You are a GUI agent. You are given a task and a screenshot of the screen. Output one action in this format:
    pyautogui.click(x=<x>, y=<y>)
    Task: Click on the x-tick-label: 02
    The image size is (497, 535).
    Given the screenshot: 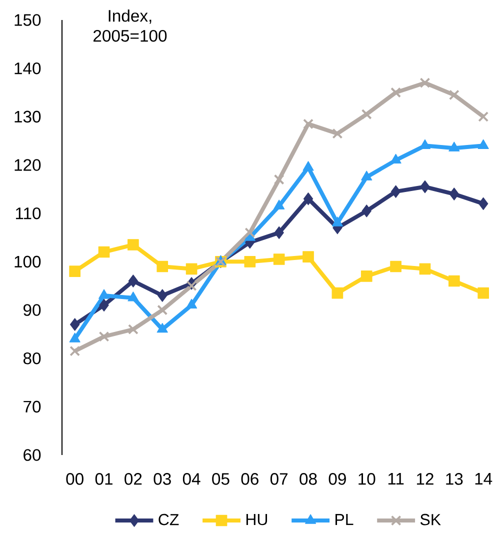 What is the action you would take?
    pyautogui.click(x=133, y=479)
    